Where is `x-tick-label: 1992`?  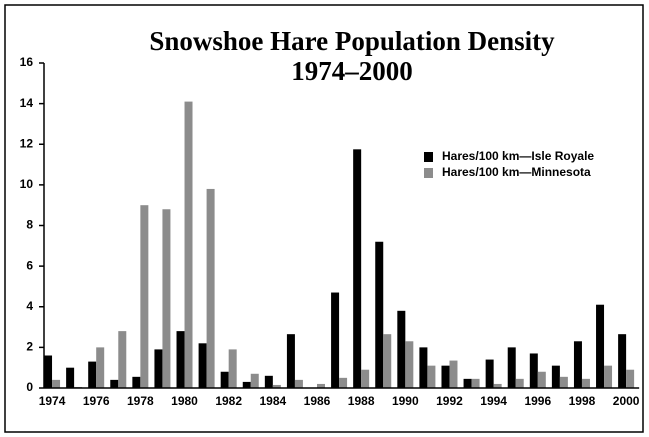 x-tick-label: 1992 is located at coordinates (449, 401).